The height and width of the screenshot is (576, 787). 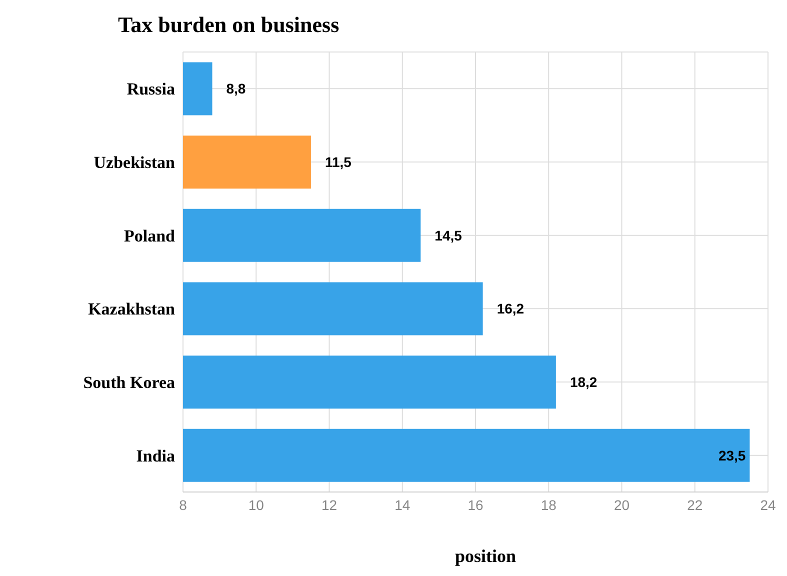 I want to click on data-label: 8,8, so click(x=236, y=88).